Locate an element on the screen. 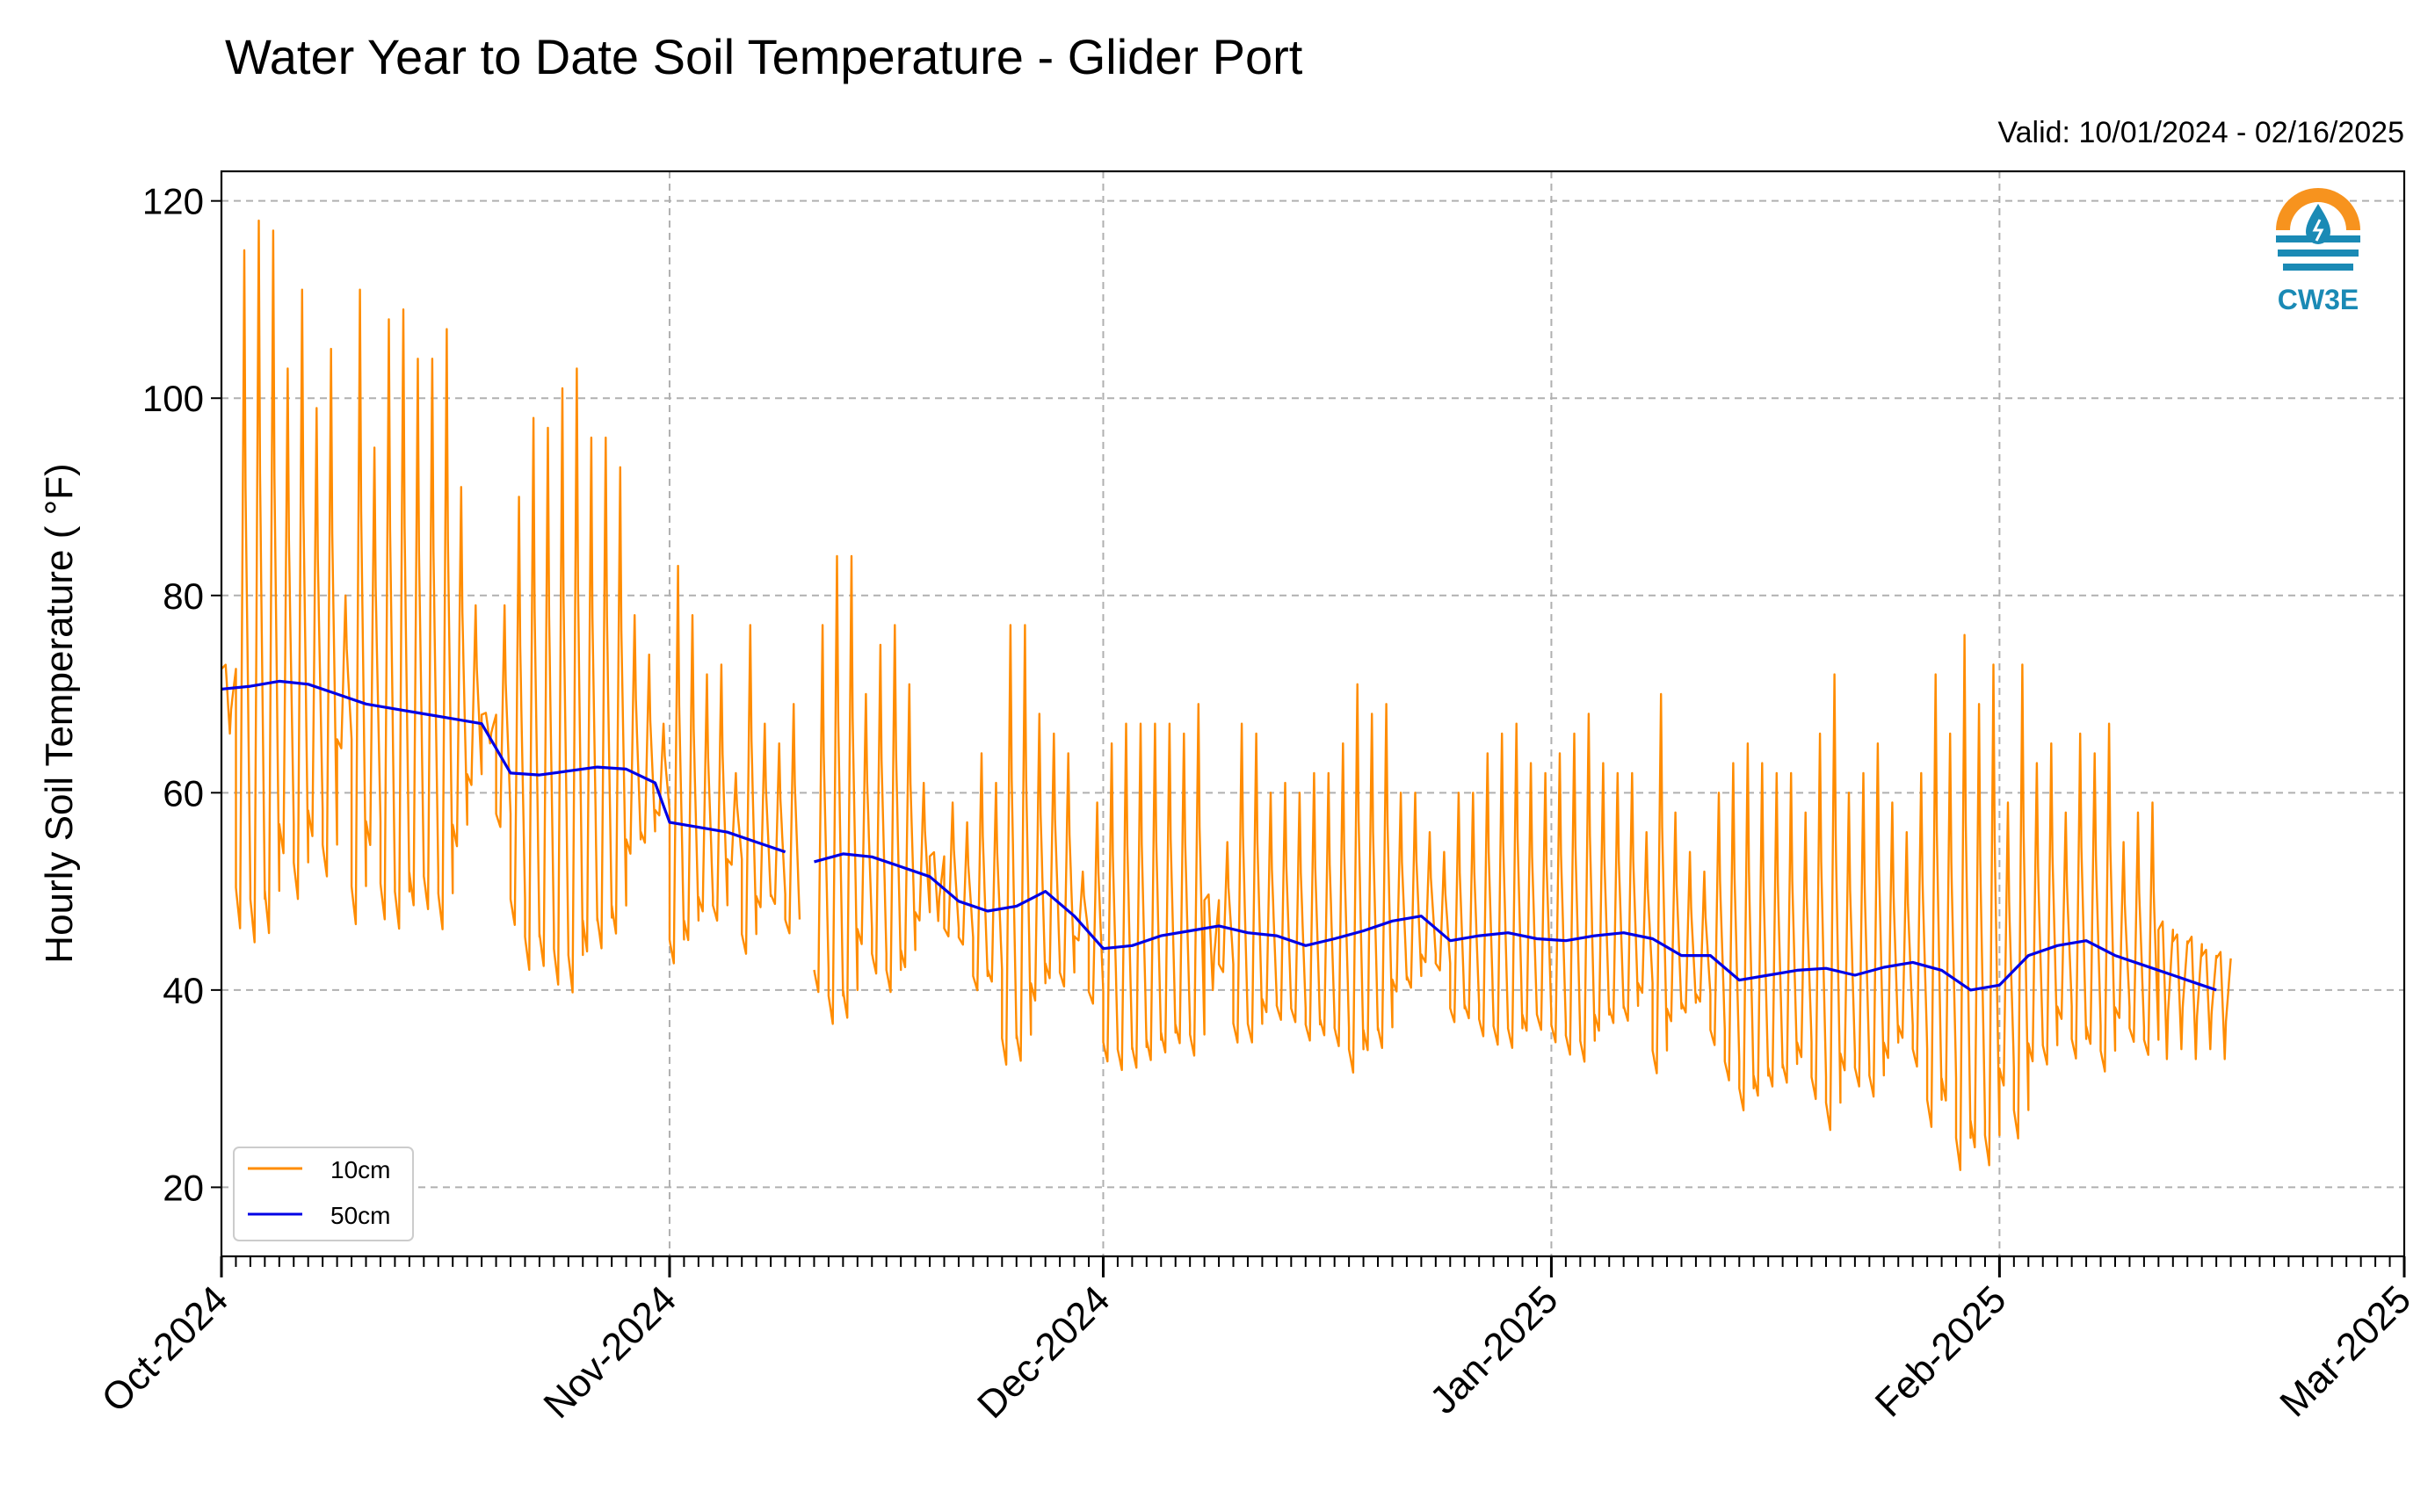 The image size is (2435, 1512). legend-box is located at coordinates (323, 1194).